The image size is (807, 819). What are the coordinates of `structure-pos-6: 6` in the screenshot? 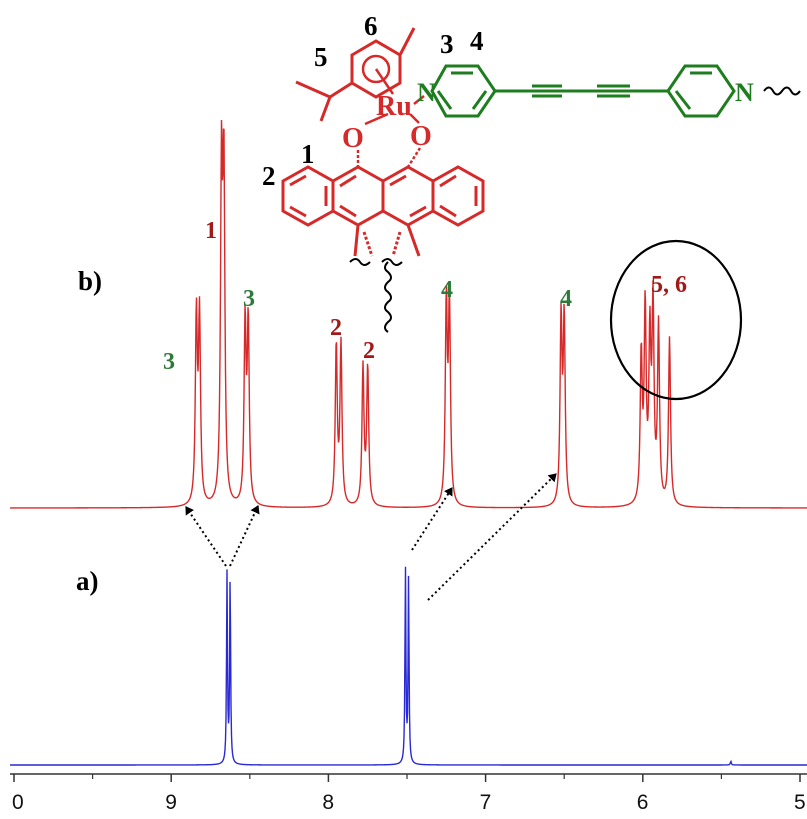 It's located at (371, 26).